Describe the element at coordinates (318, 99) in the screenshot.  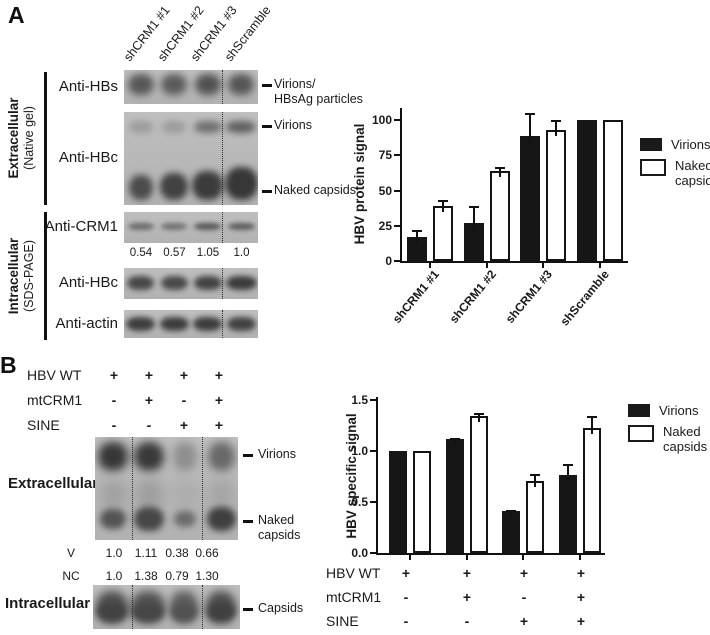
I see `annotation-virions-hbsag-2: HBsAg particles` at that location.